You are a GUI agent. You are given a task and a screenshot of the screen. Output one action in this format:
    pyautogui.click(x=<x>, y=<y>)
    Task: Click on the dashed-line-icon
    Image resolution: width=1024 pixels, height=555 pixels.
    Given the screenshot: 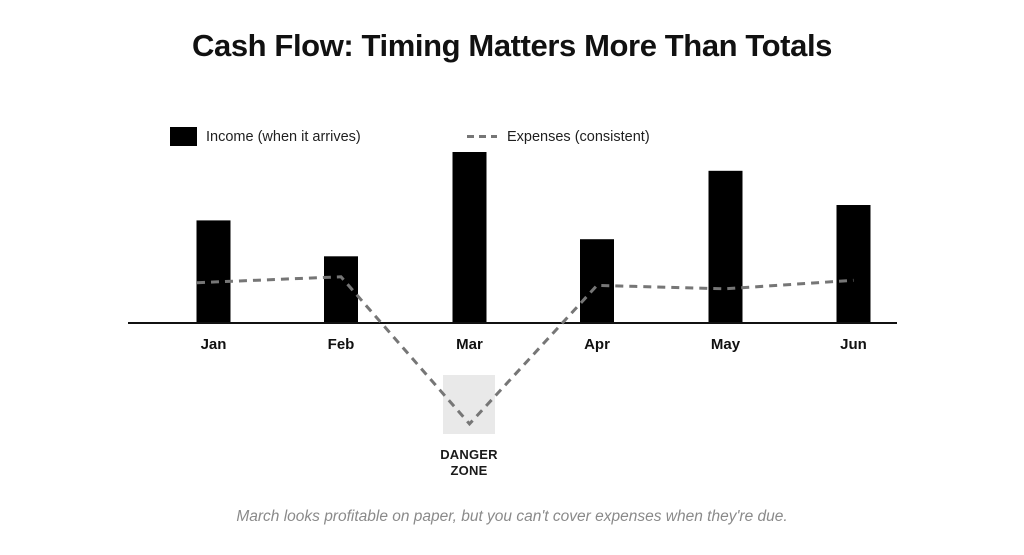 What is the action you would take?
    pyautogui.click(x=482, y=136)
    